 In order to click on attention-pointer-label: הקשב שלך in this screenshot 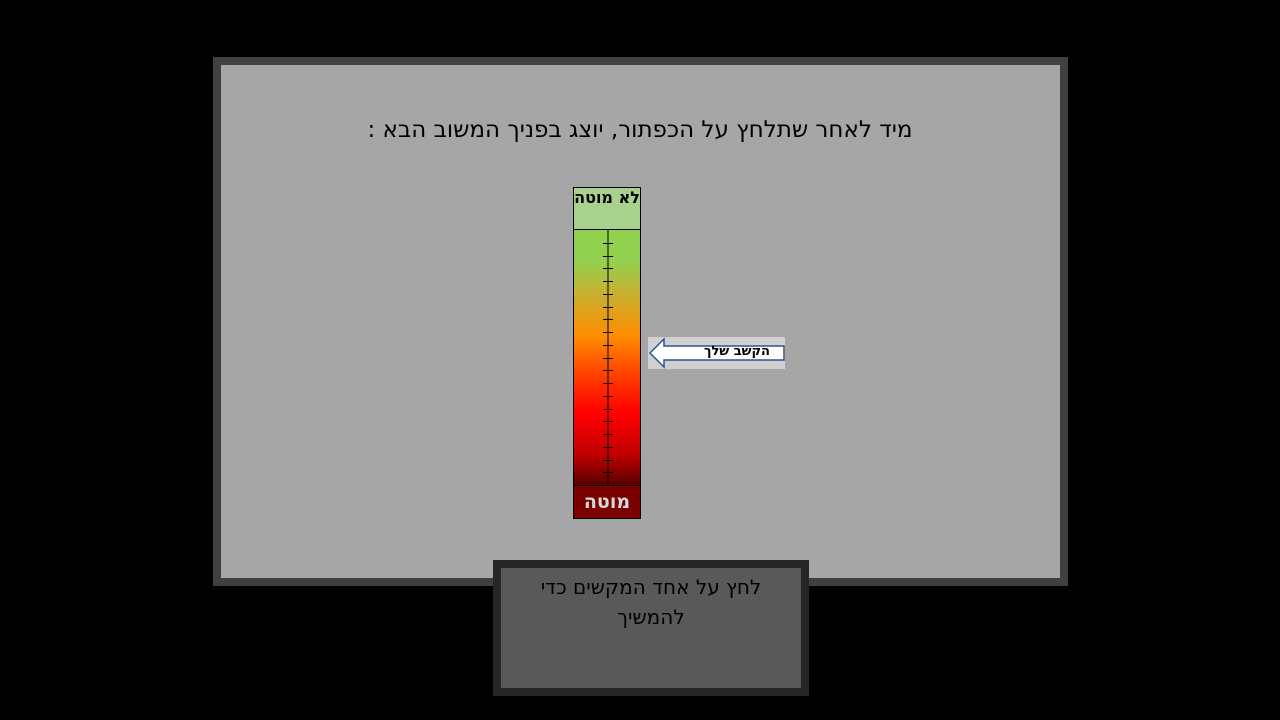, I will do `click(736, 351)`.